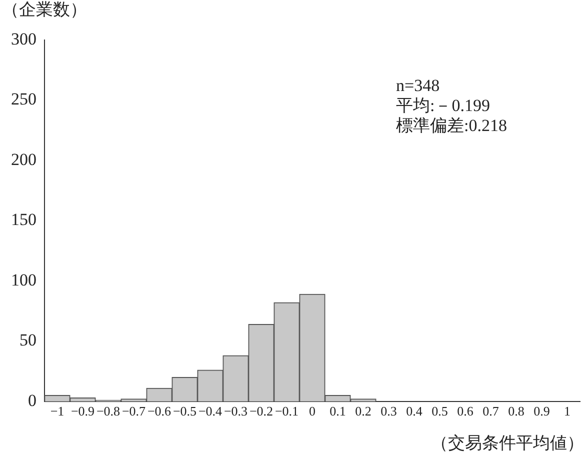 This screenshot has width=586, height=459. Describe the element at coordinates (210, 411) in the screenshot. I see `x-tick-label: −0.4` at that location.